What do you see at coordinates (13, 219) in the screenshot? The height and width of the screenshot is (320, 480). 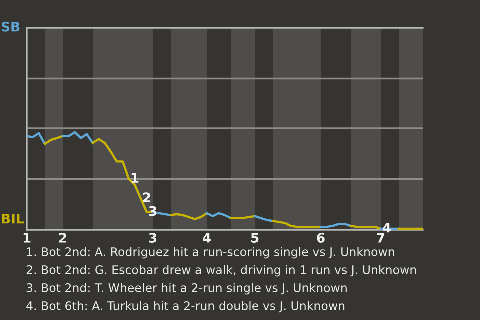 I see `text: BIL` at bounding box center [13, 219].